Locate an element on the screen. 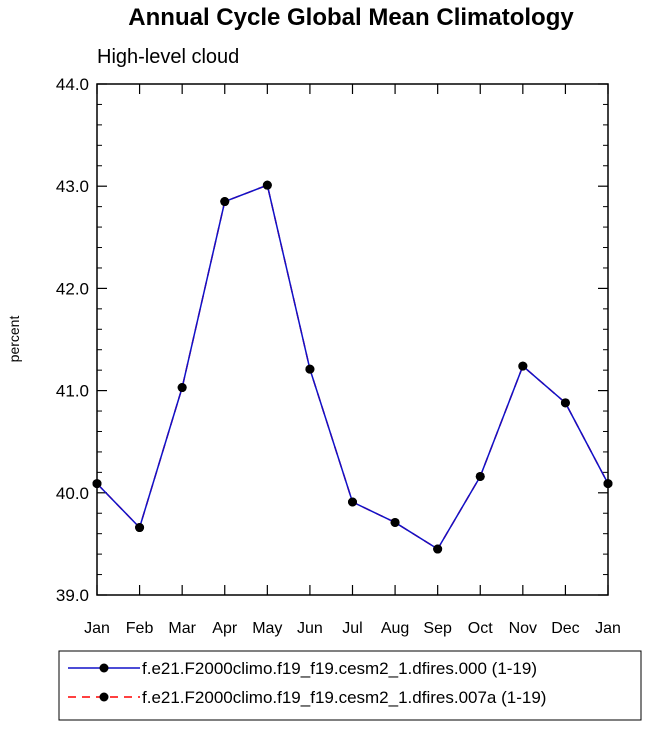 This screenshot has height=732, width=648. y-tick-label: 41.0 is located at coordinates (72, 391).